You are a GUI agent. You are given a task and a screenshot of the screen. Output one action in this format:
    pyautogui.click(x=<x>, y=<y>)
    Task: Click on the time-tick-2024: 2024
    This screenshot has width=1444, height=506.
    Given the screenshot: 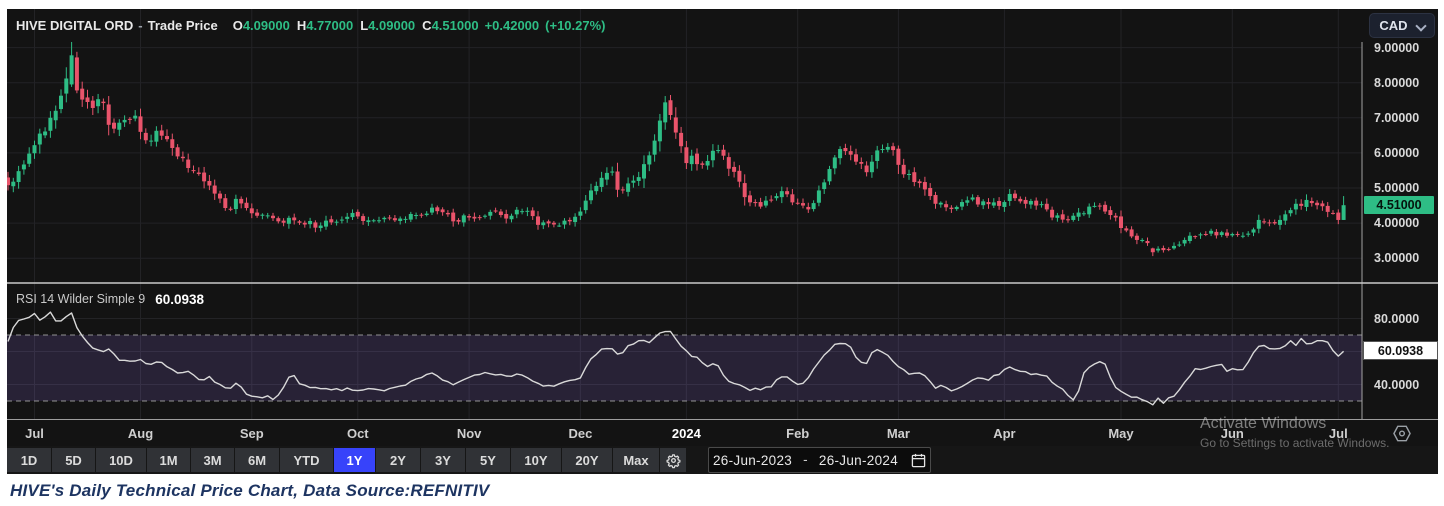 What is the action you would take?
    pyautogui.click(x=686, y=433)
    